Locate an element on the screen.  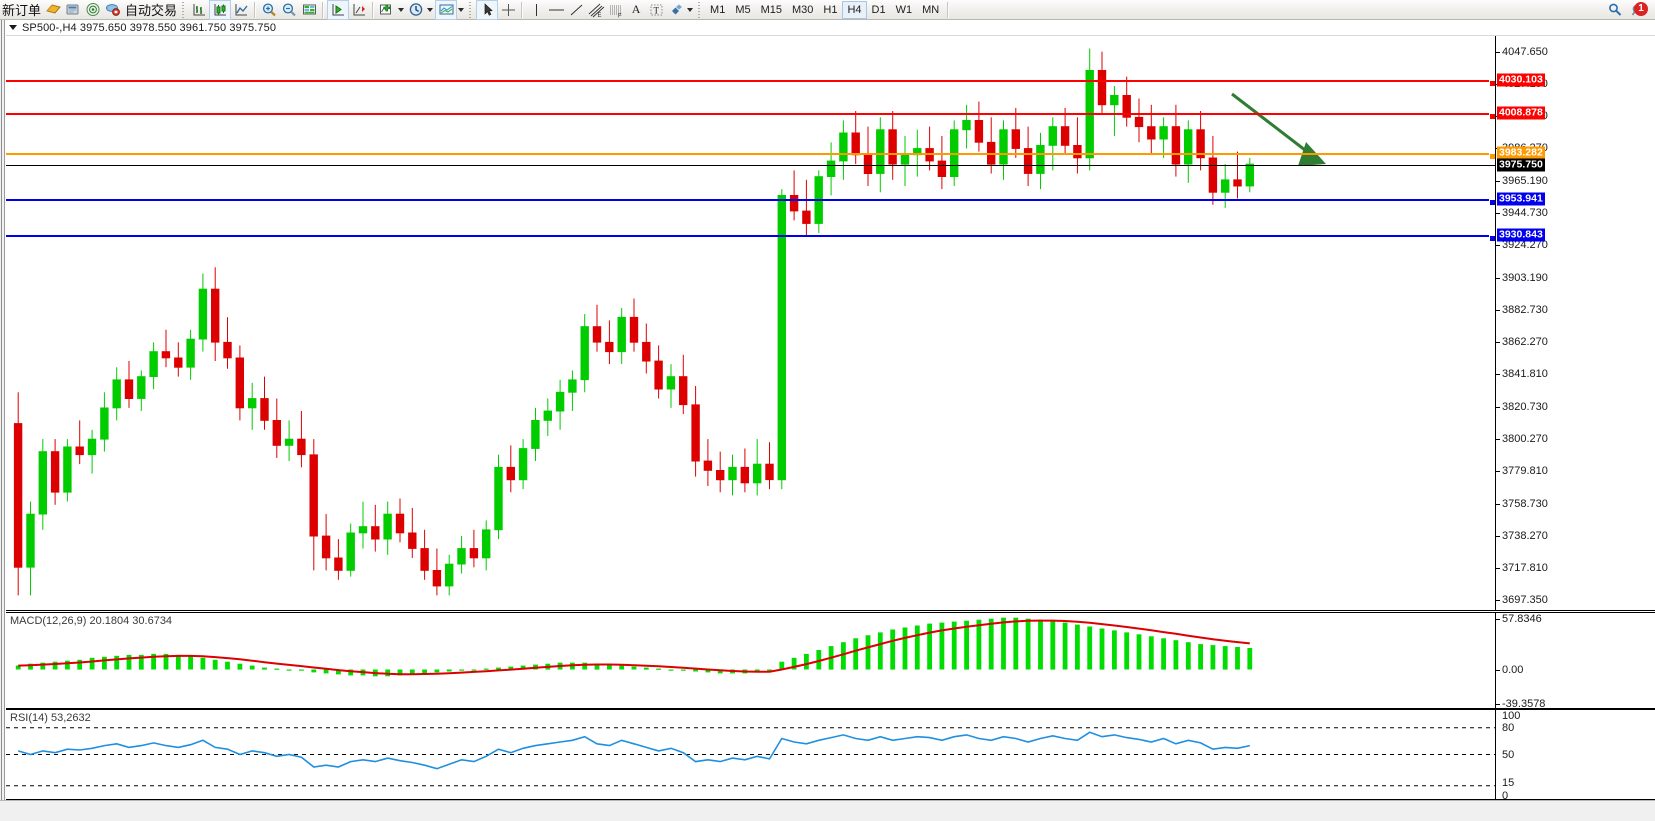
autotrading-label: 自动交易 is located at coordinates (151, 10).